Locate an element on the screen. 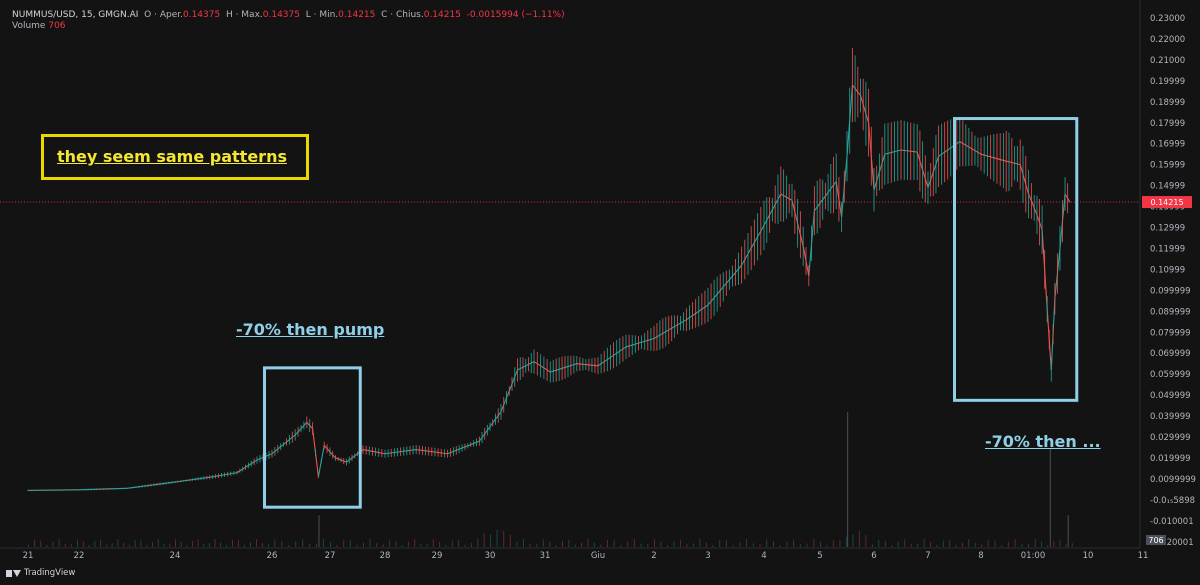 Image resolution: width=1200 pixels, height=585 pixels. y-tick-label: 0.10999 is located at coordinates (1167, 270).